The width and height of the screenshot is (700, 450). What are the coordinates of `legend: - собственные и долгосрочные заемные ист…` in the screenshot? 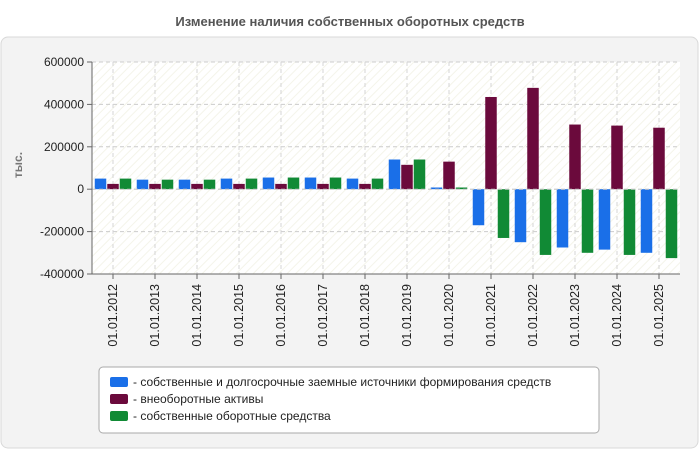 It's located at (330, 399).